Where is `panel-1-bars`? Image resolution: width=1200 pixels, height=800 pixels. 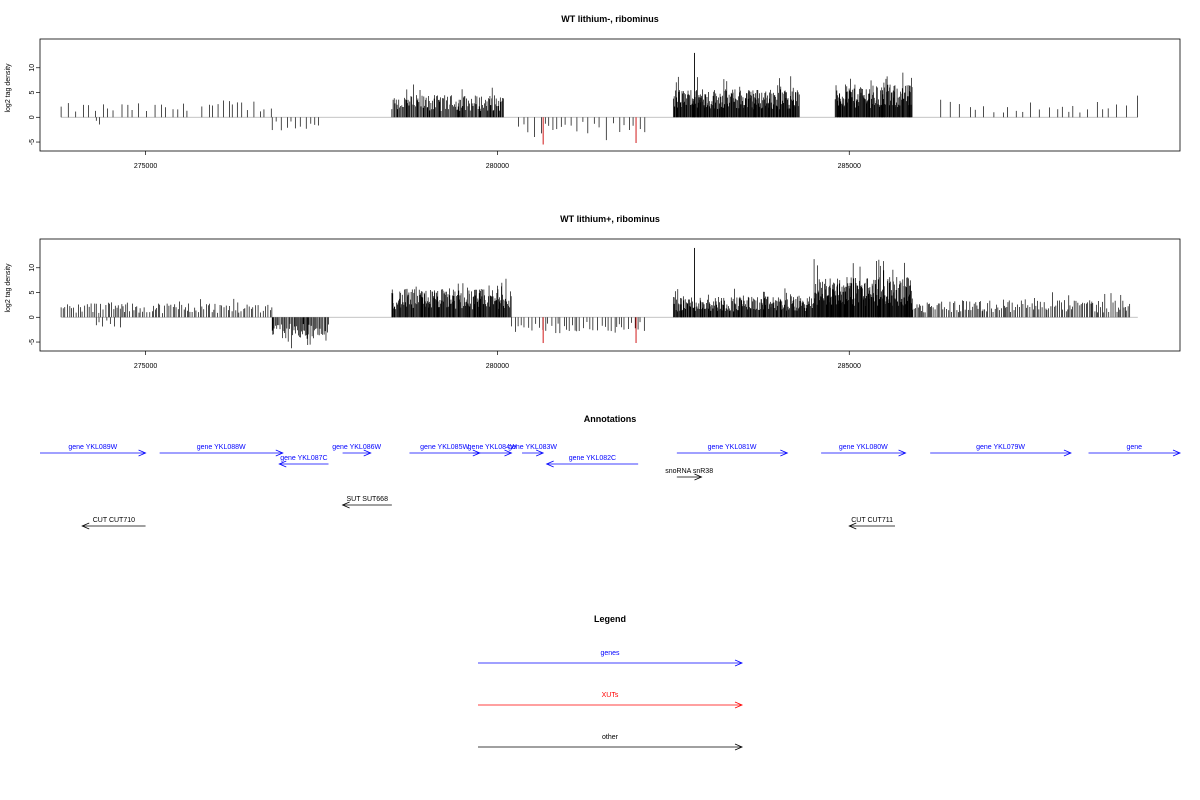
panel-1-bars is located at coordinates (599, 98).